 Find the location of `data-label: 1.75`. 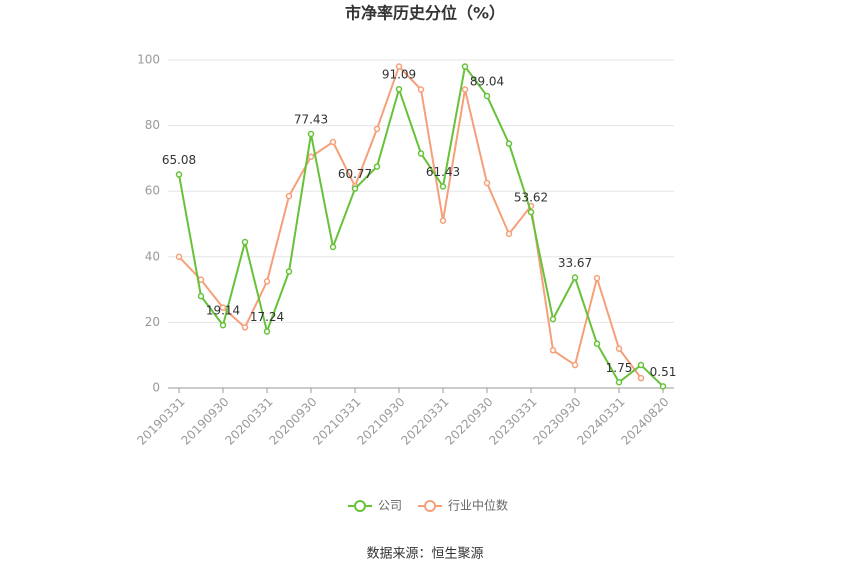

data-label: 1.75 is located at coordinates (619, 368).